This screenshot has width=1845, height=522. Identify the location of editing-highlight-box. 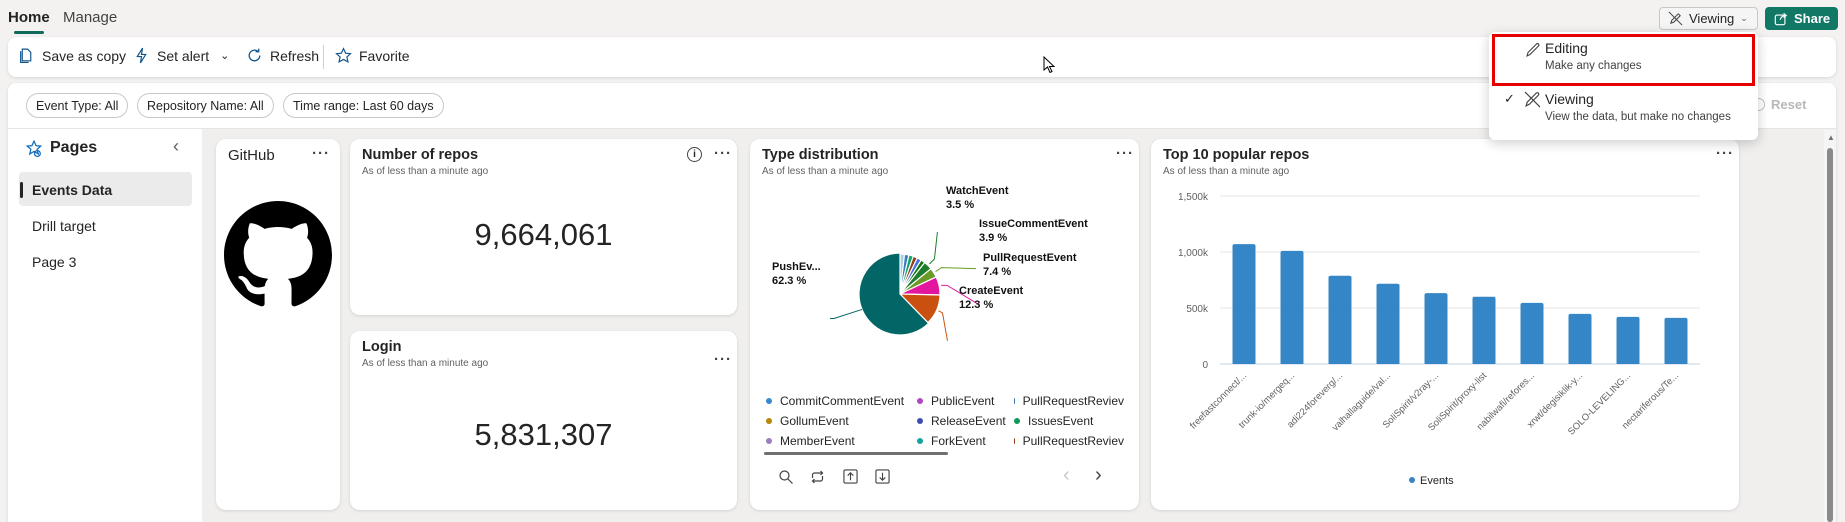
(1623, 60).